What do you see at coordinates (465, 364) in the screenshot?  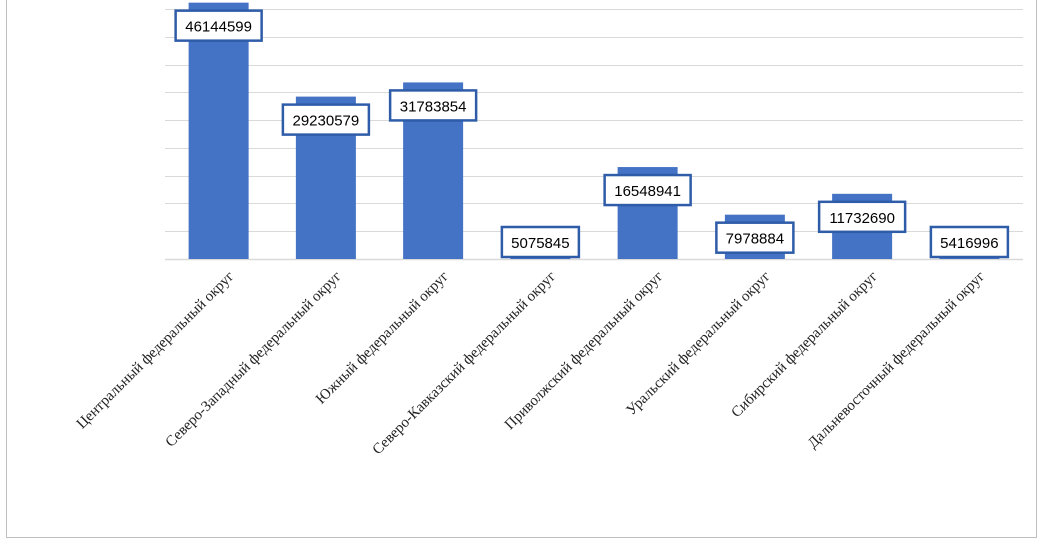 I see `category-label: Северо-Кавказский федеральный округ` at bounding box center [465, 364].